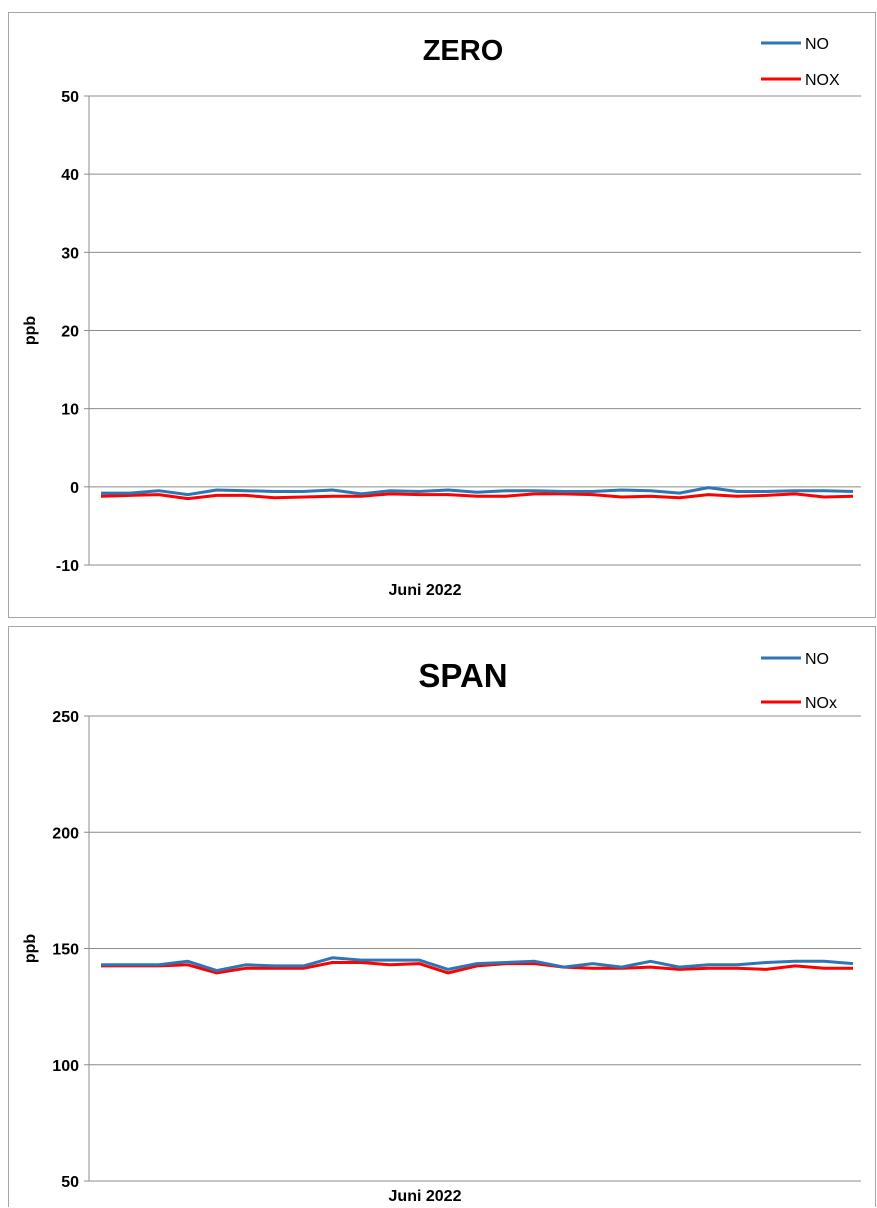  I want to click on zero-series-nox-line, so click(477, 496).